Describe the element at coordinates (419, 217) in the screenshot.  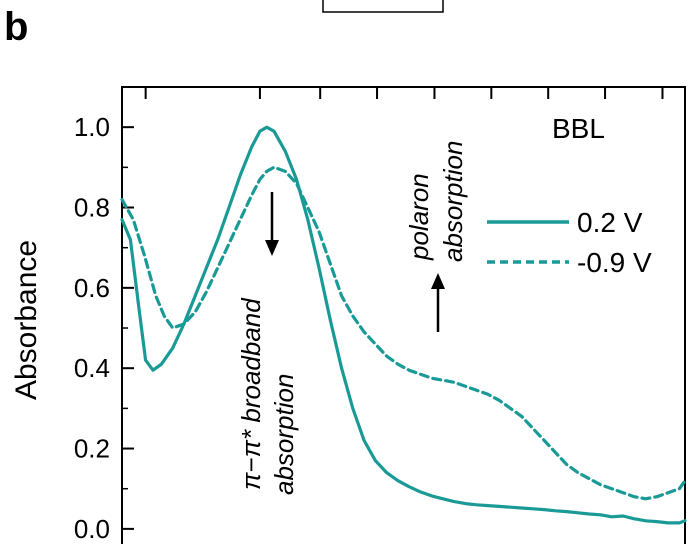
I see `annotation-polaron-line1: polaron` at that location.